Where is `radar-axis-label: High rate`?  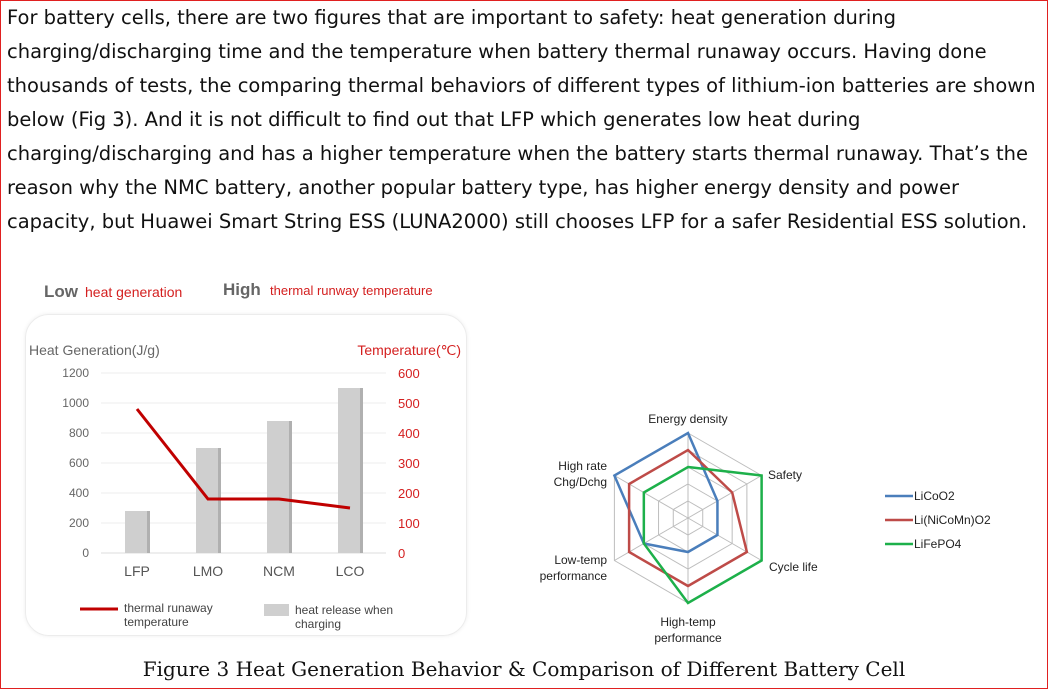
radar-axis-label: High rate is located at coordinates (582, 466).